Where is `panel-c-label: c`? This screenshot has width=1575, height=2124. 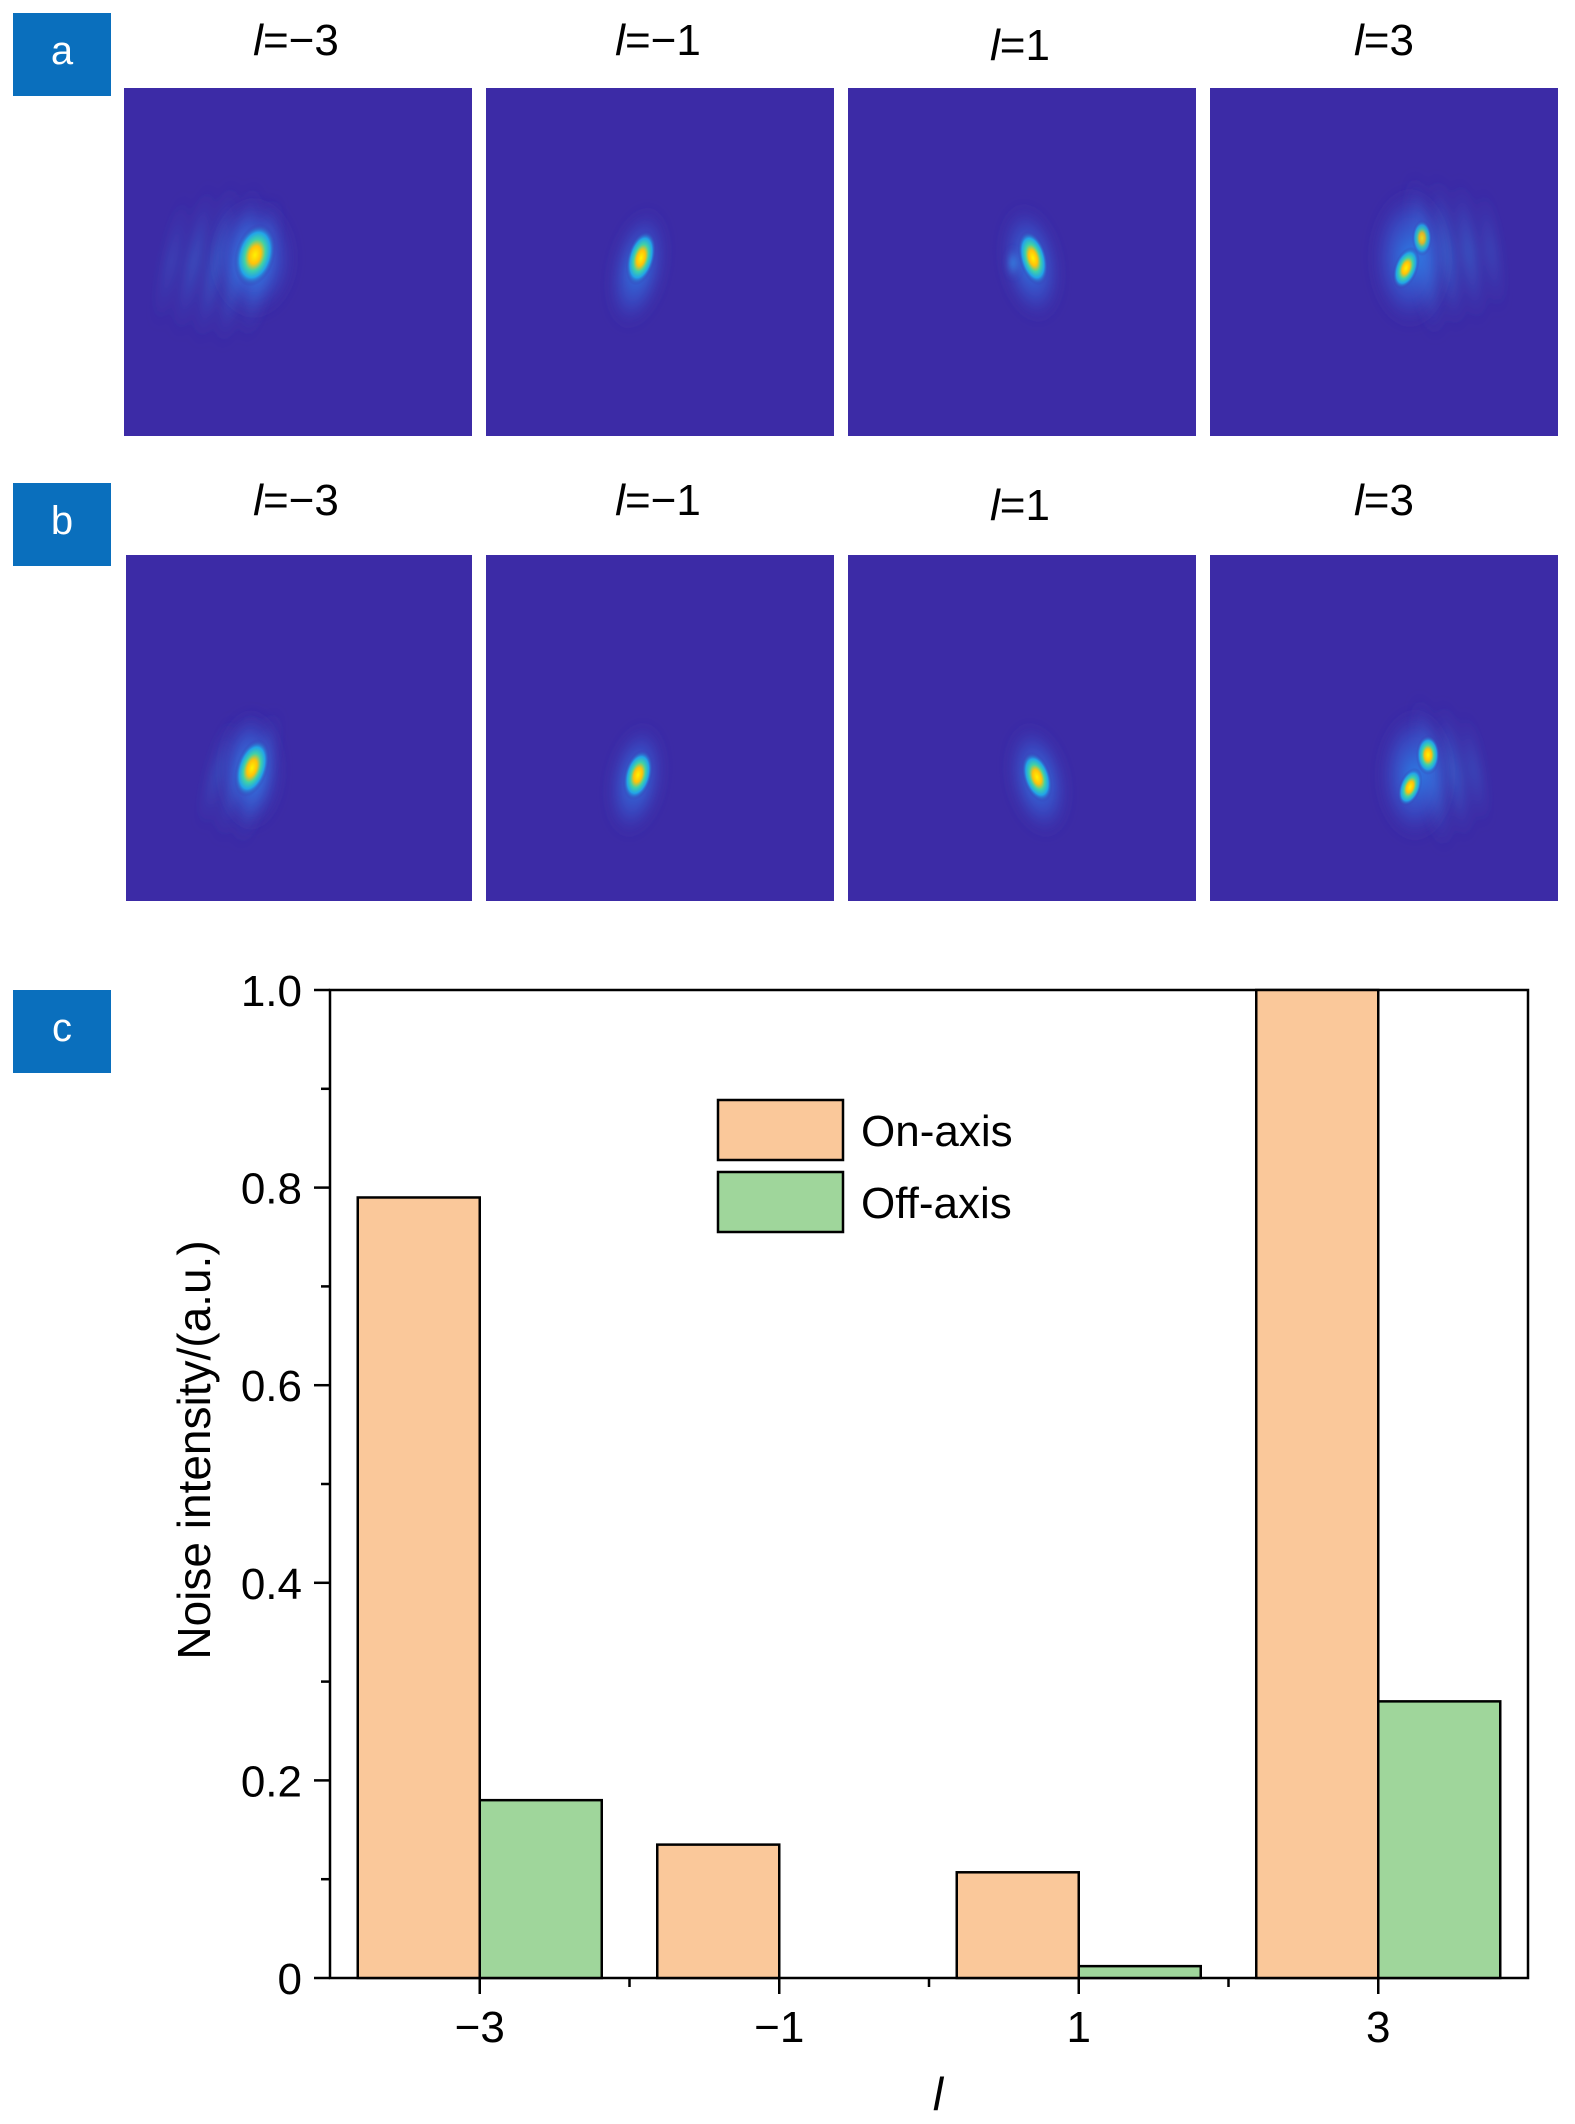
panel-c-label: c is located at coordinates (62, 1031).